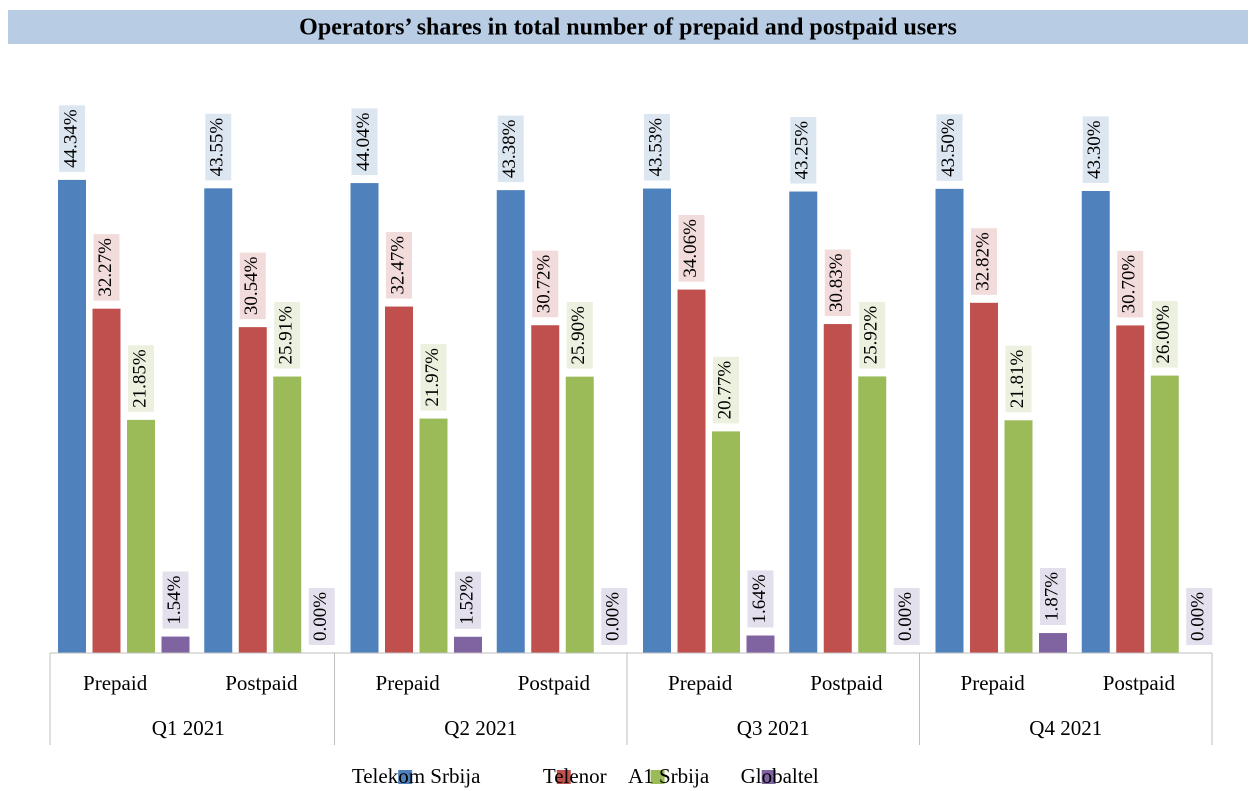 The width and height of the screenshot is (1254, 791). I want to click on value-label: 44.34%, so click(70, 138).